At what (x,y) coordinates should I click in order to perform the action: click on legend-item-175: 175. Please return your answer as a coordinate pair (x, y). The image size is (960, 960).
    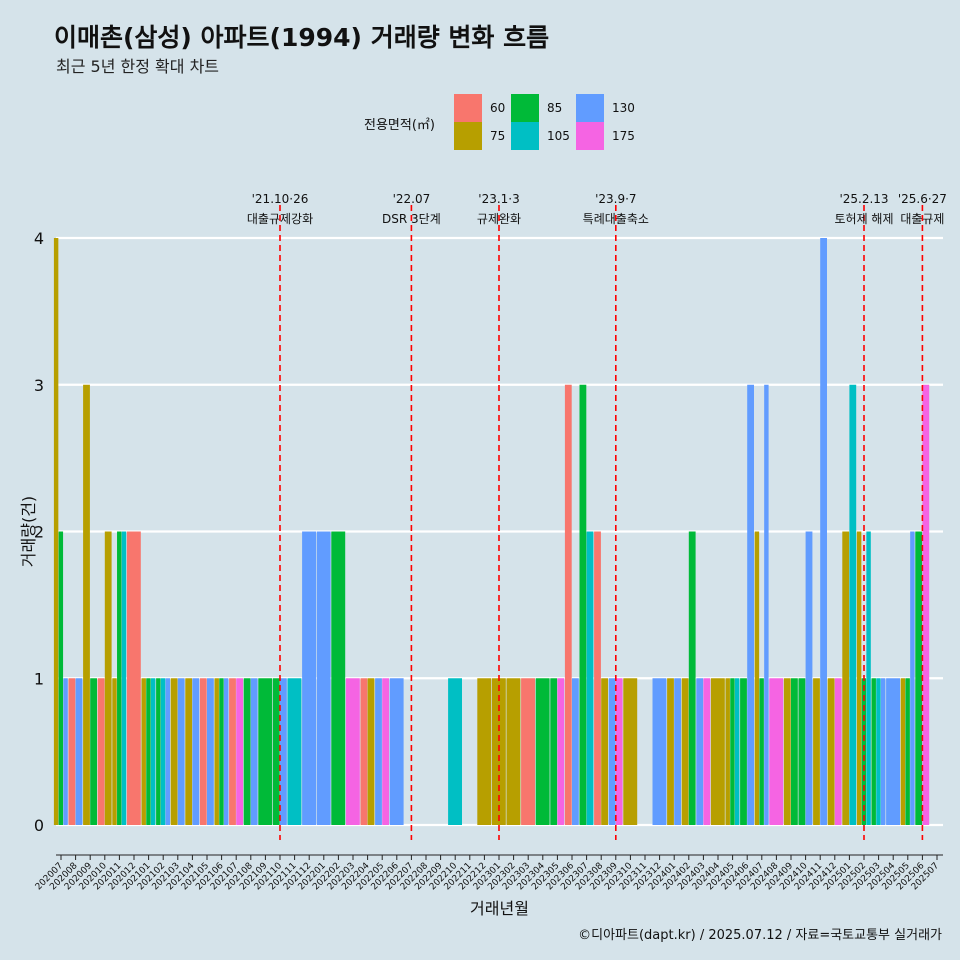
    Looking at the image, I should click on (605, 136).